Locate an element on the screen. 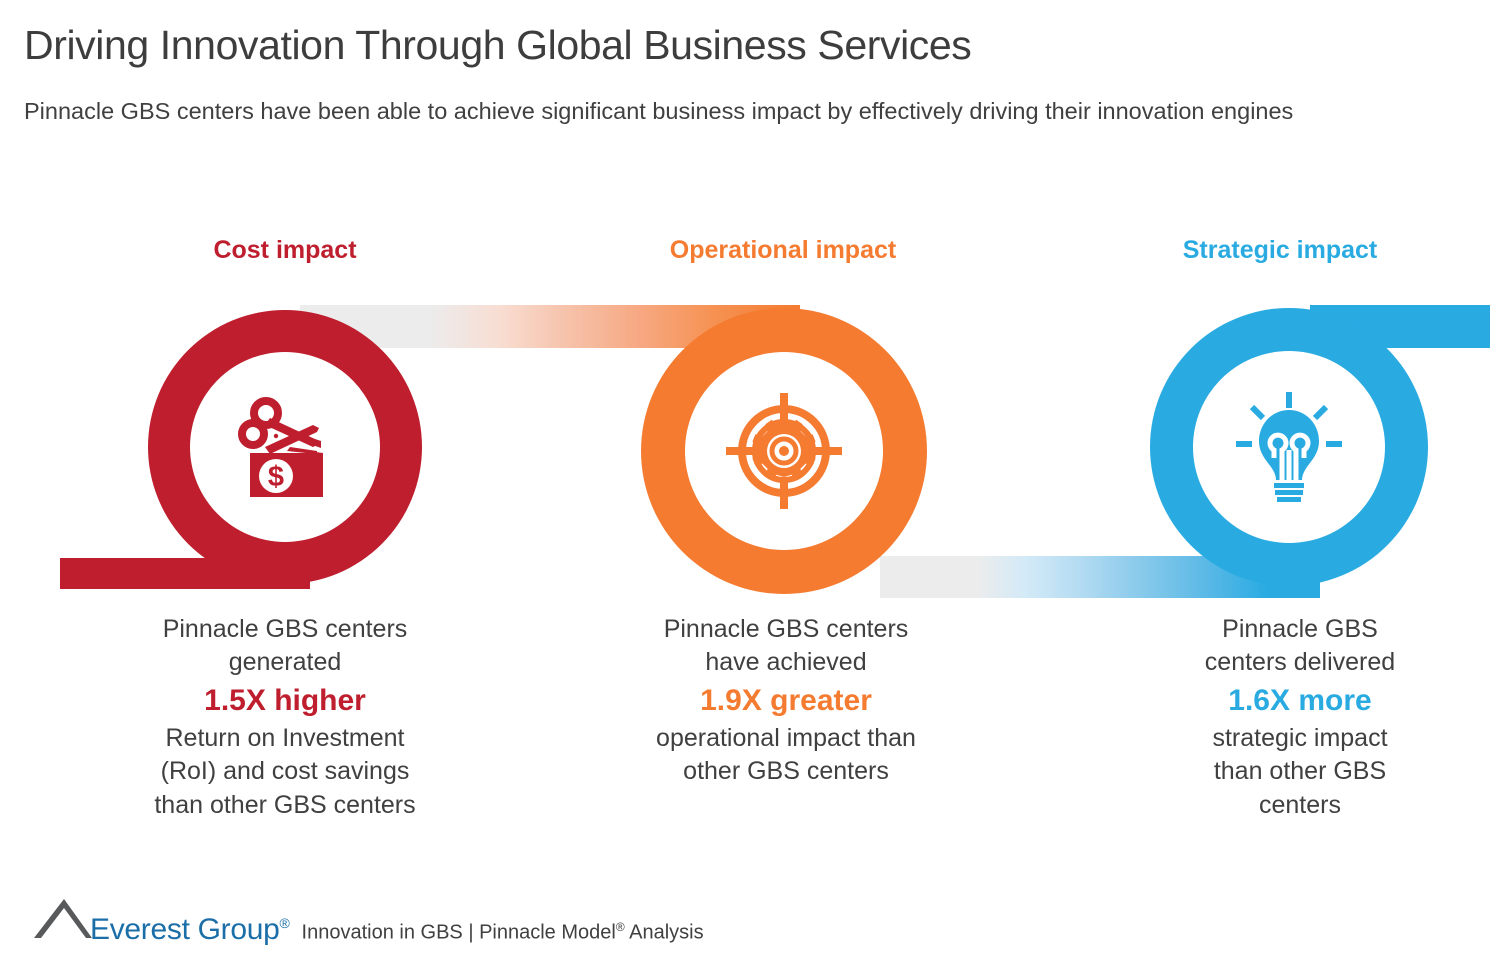 This screenshot has height=962, width=1508. caption-line: generated is located at coordinates (285, 662).